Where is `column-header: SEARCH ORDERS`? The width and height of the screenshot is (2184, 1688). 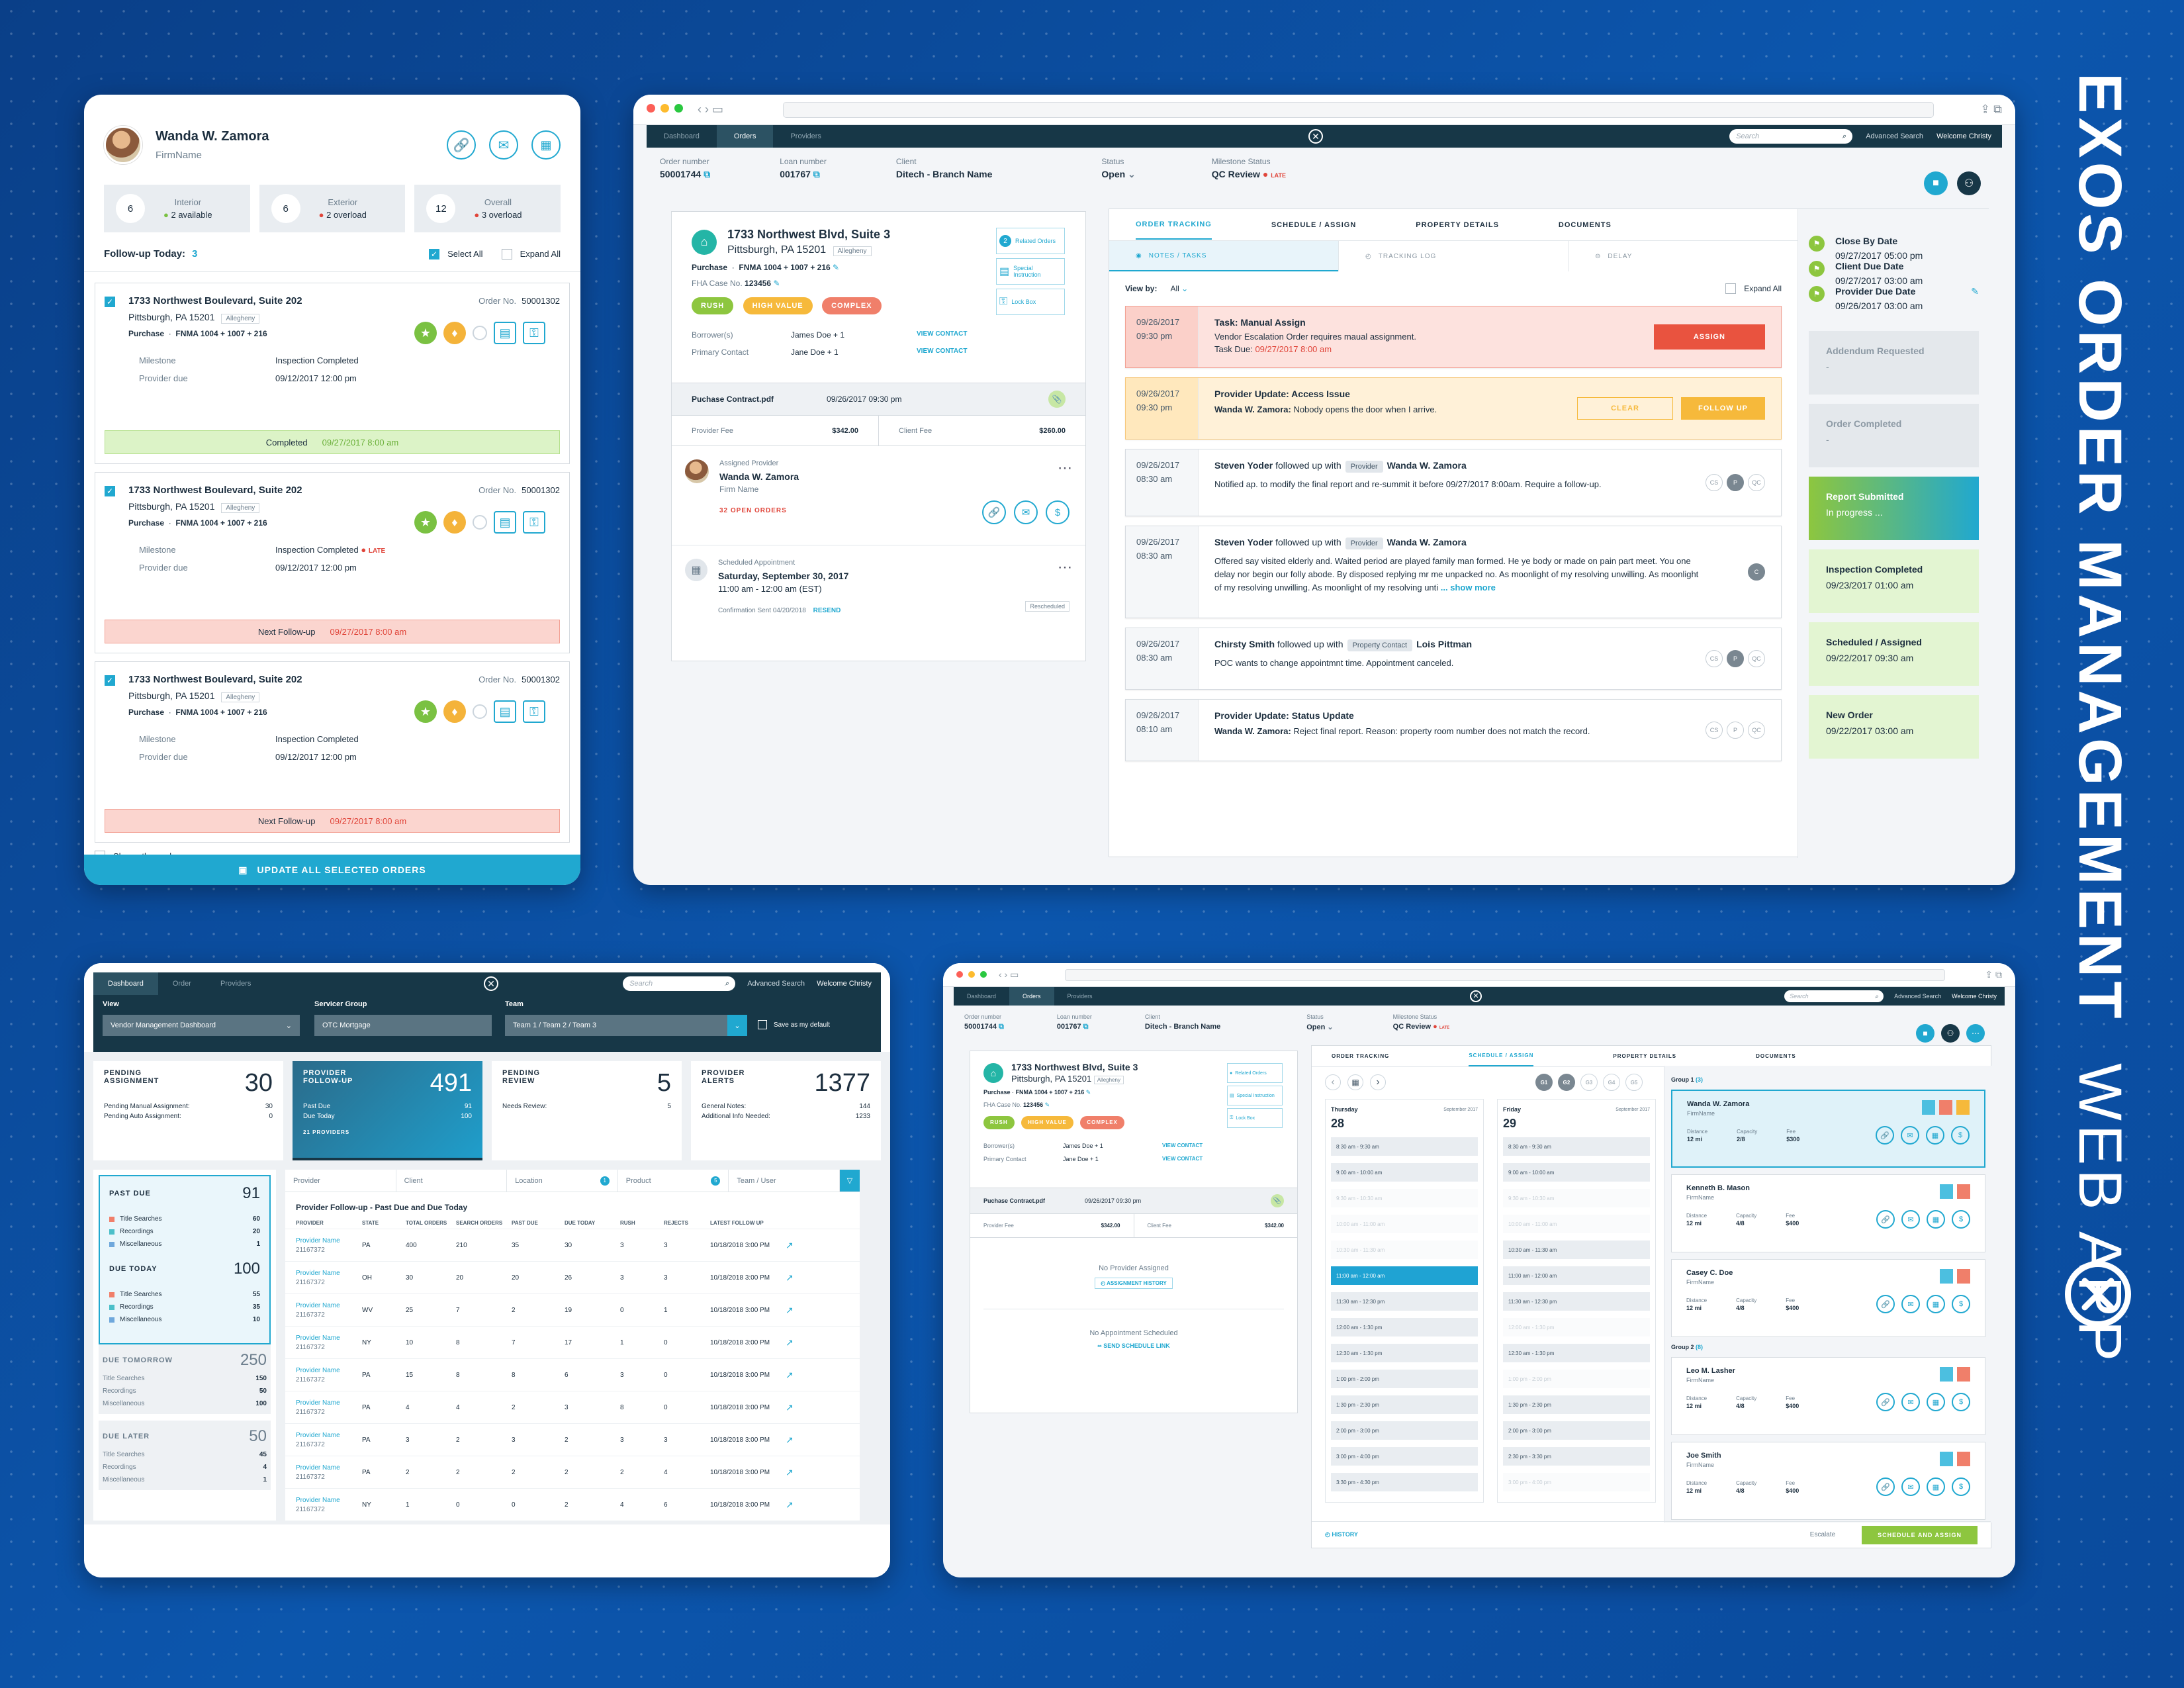 column-header: SEARCH ORDERS is located at coordinates (479, 1223).